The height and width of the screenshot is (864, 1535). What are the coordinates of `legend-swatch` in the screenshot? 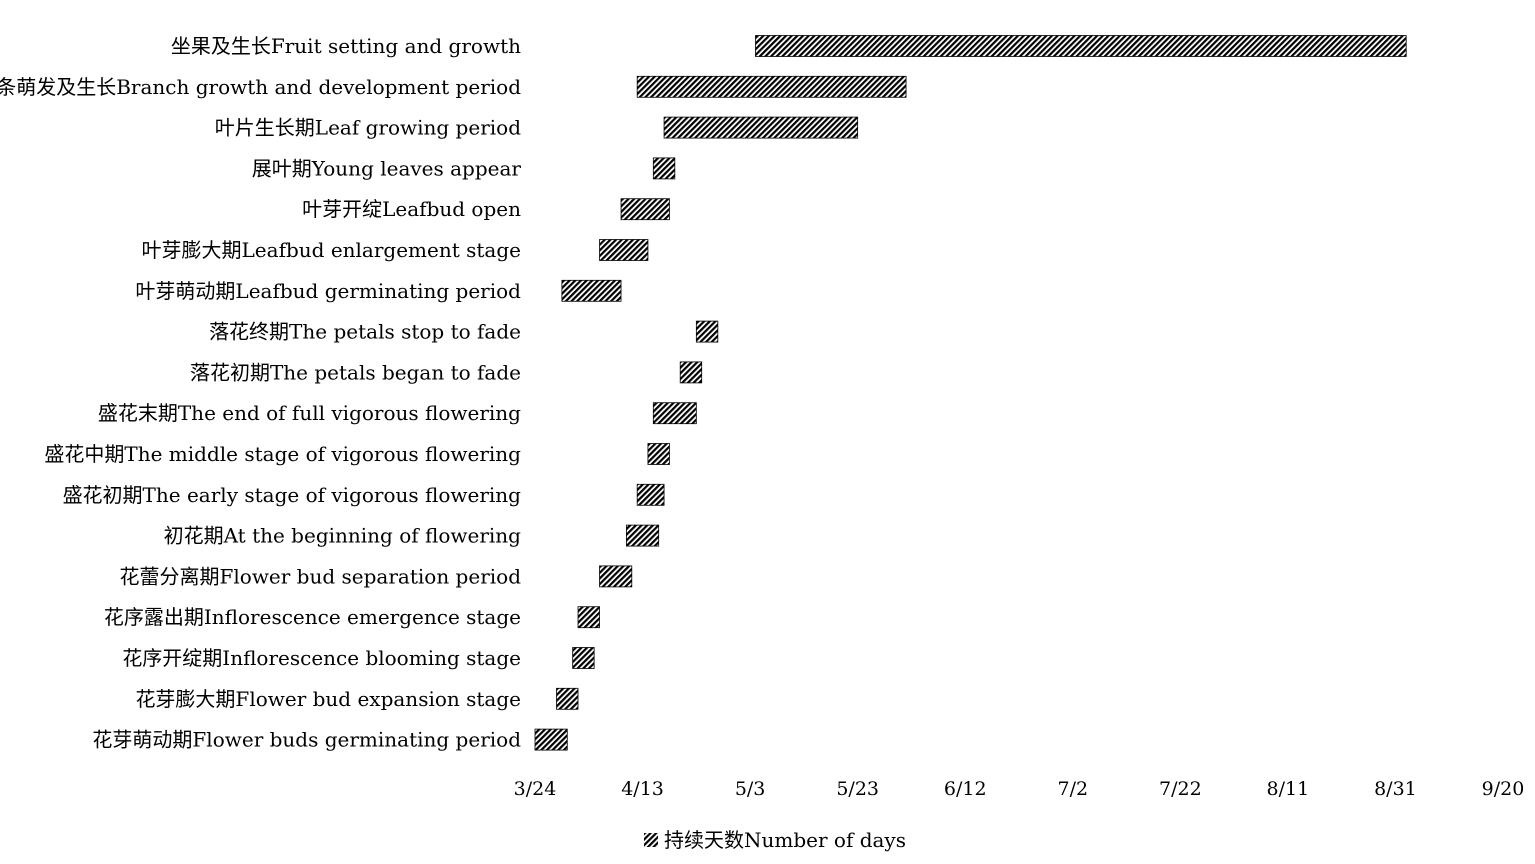 It's located at (651, 840).